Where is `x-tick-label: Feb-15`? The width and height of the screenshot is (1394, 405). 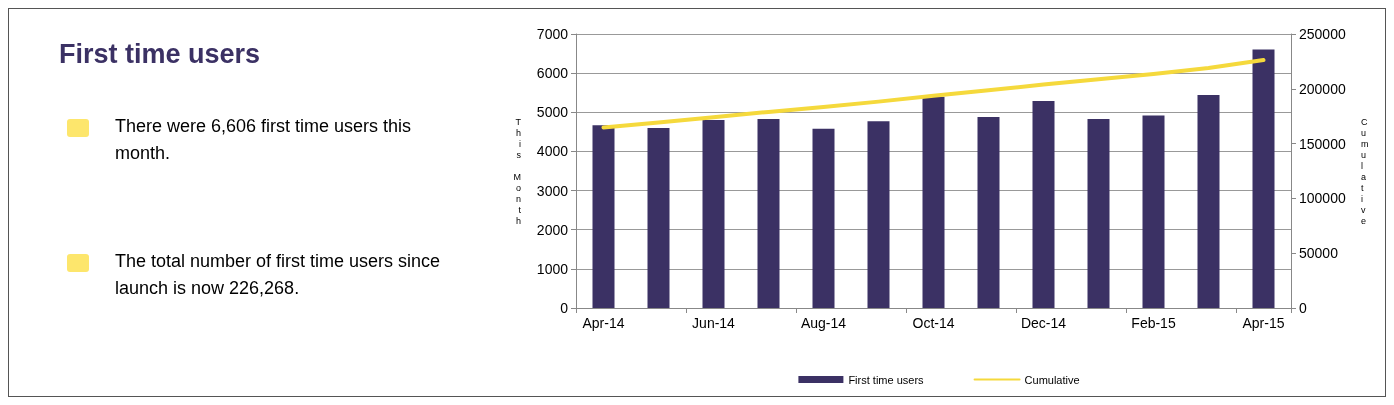
x-tick-label: Feb-15 is located at coordinates (1153, 323).